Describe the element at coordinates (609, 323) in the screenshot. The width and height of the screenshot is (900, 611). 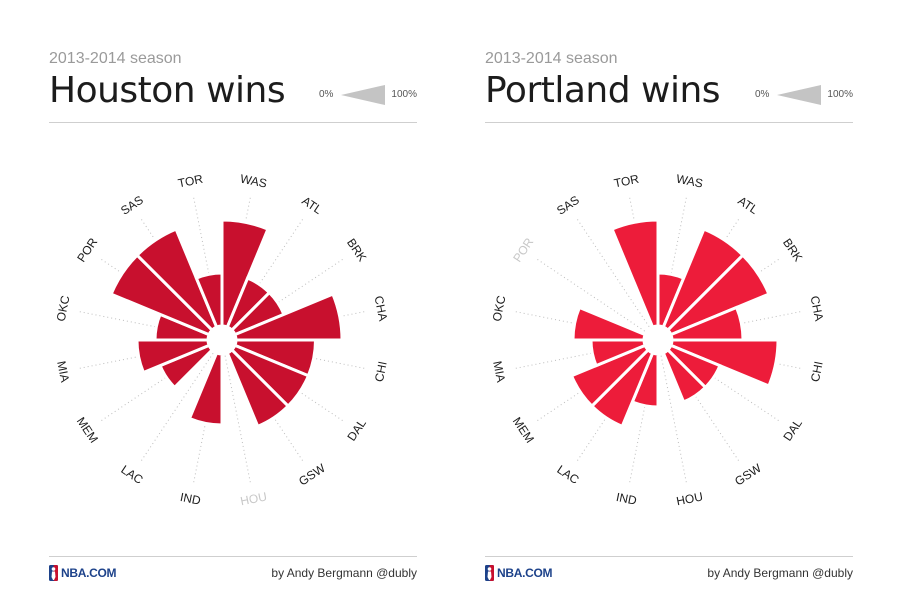
I see `wedge-okc` at that location.